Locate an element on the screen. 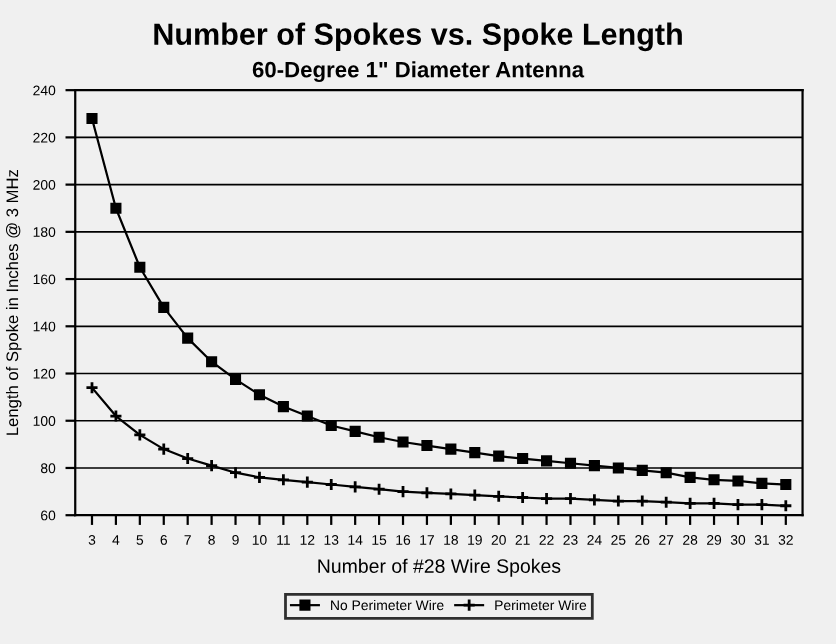 Image resolution: width=836 pixels, height=644 pixels. y-axis-title: Length of Spoke in Inches @ 3 MHz is located at coordinates (13, 302).